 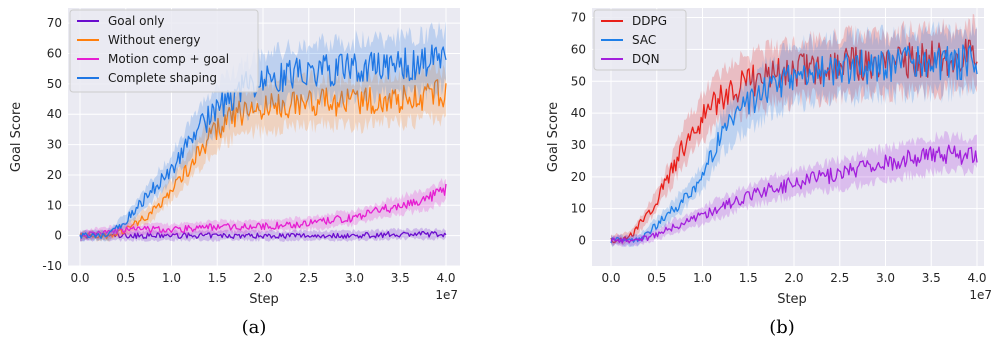 I want to click on caption-a: (a), so click(x=254, y=327).